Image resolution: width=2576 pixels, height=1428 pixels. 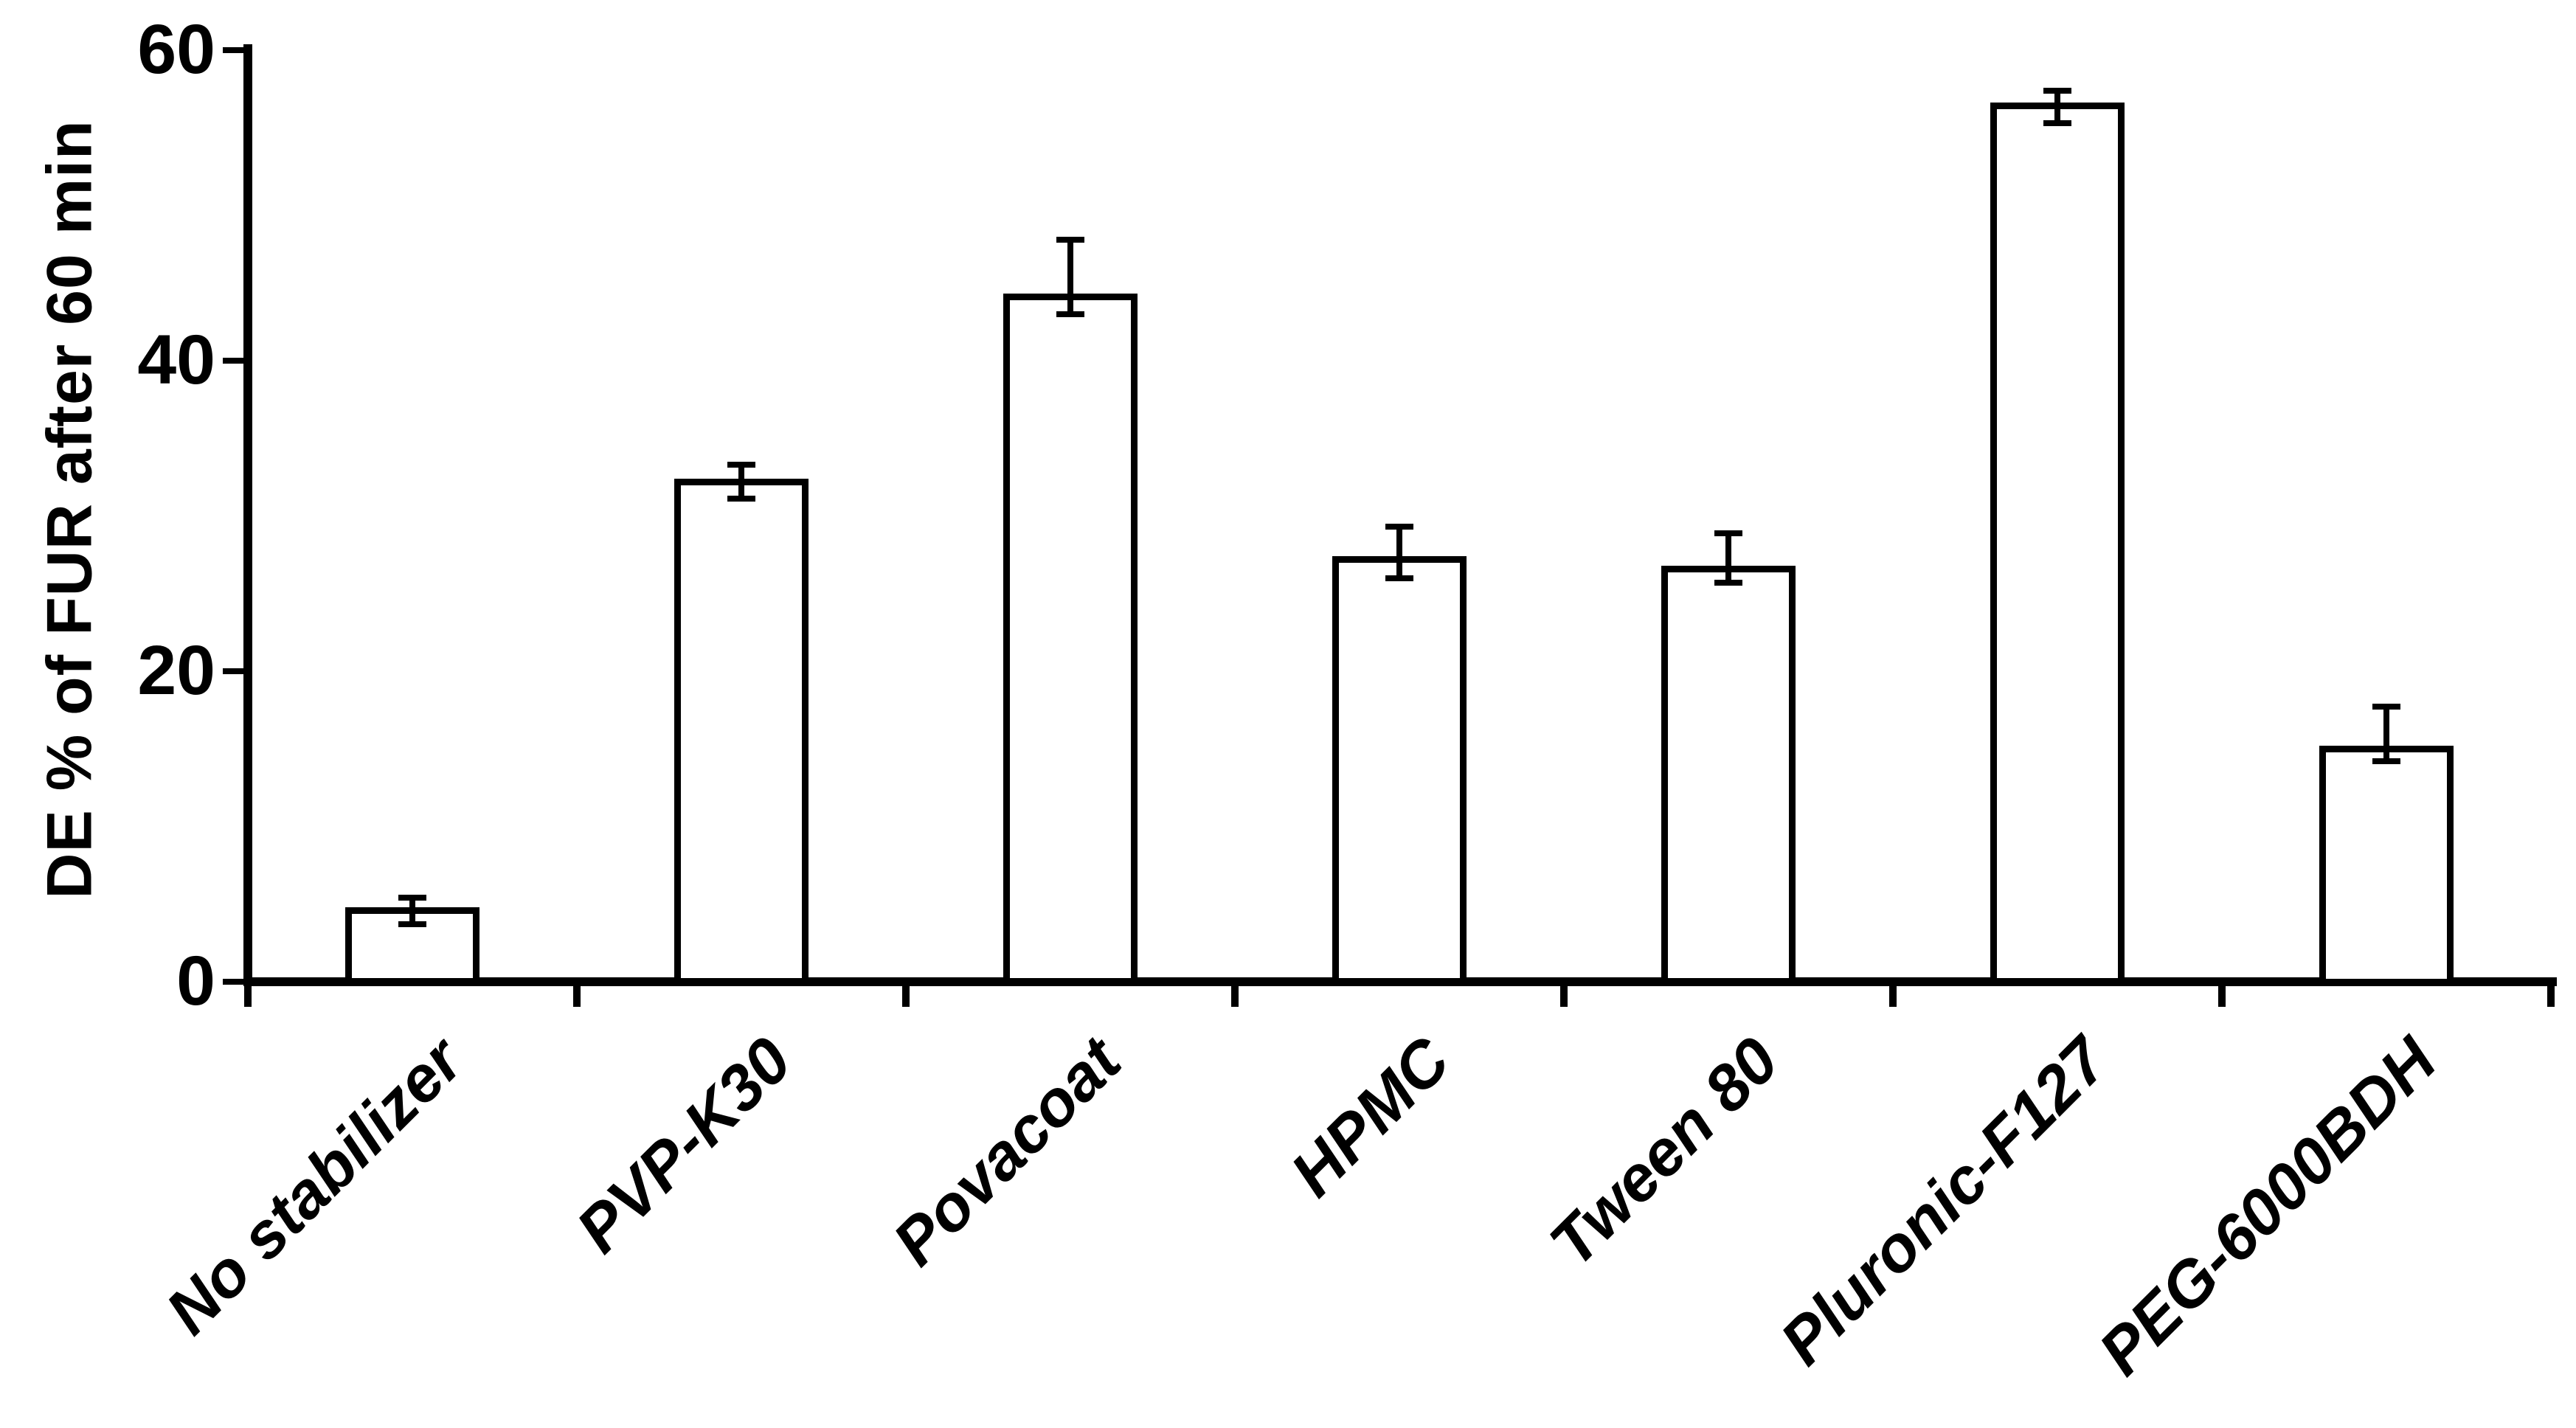 What do you see at coordinates (2268, 1206) in the screenshot?
I see `x-label-peg-6000bdh: PEG-6000BDH` at bounding box center [2268, 1206].